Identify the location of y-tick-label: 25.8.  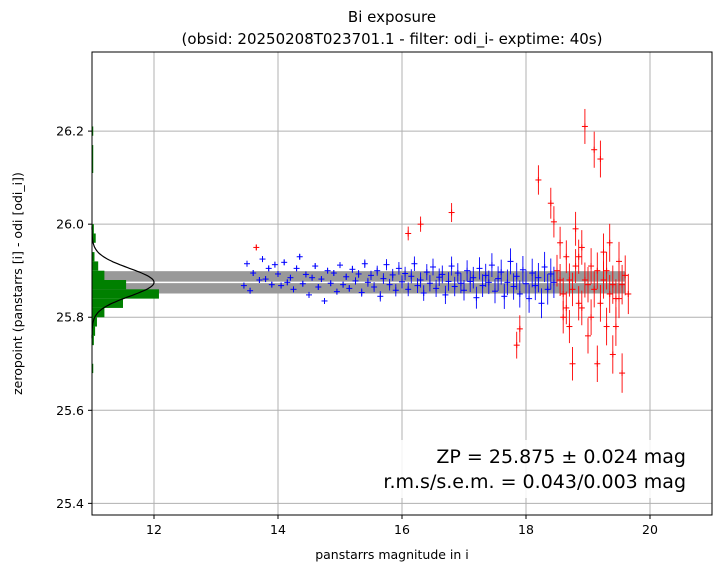
(70, 317).